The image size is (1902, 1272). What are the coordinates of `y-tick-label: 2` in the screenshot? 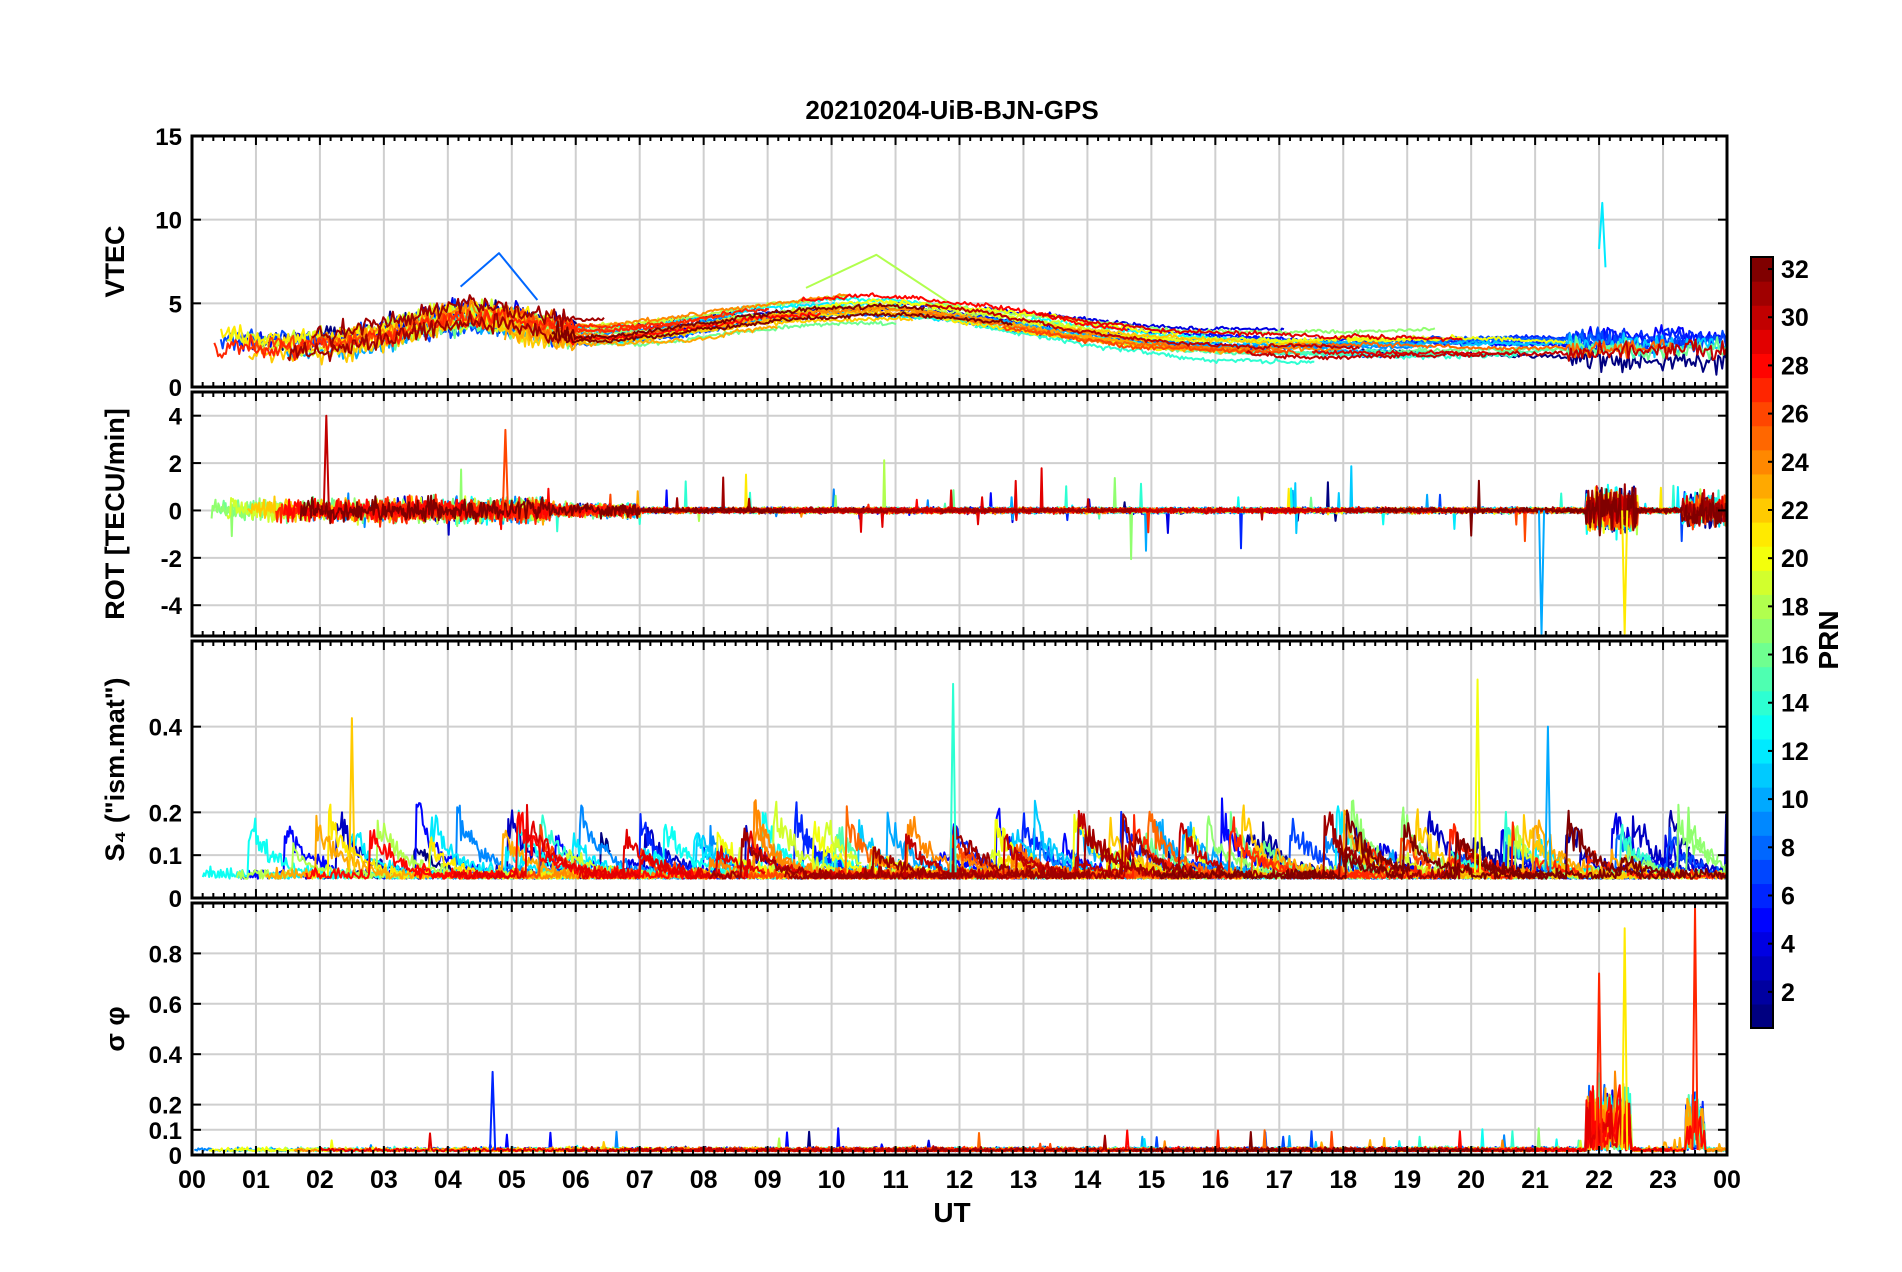 It's located at (175, 464).